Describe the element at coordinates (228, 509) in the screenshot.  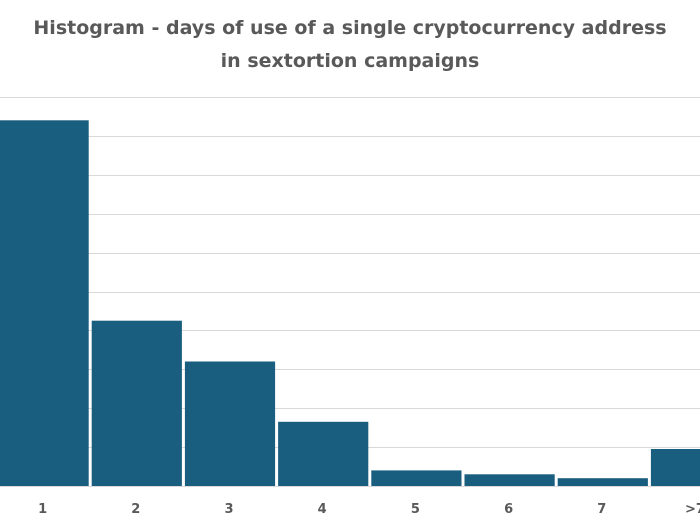
I see `x-tick-label: 3` at that location.